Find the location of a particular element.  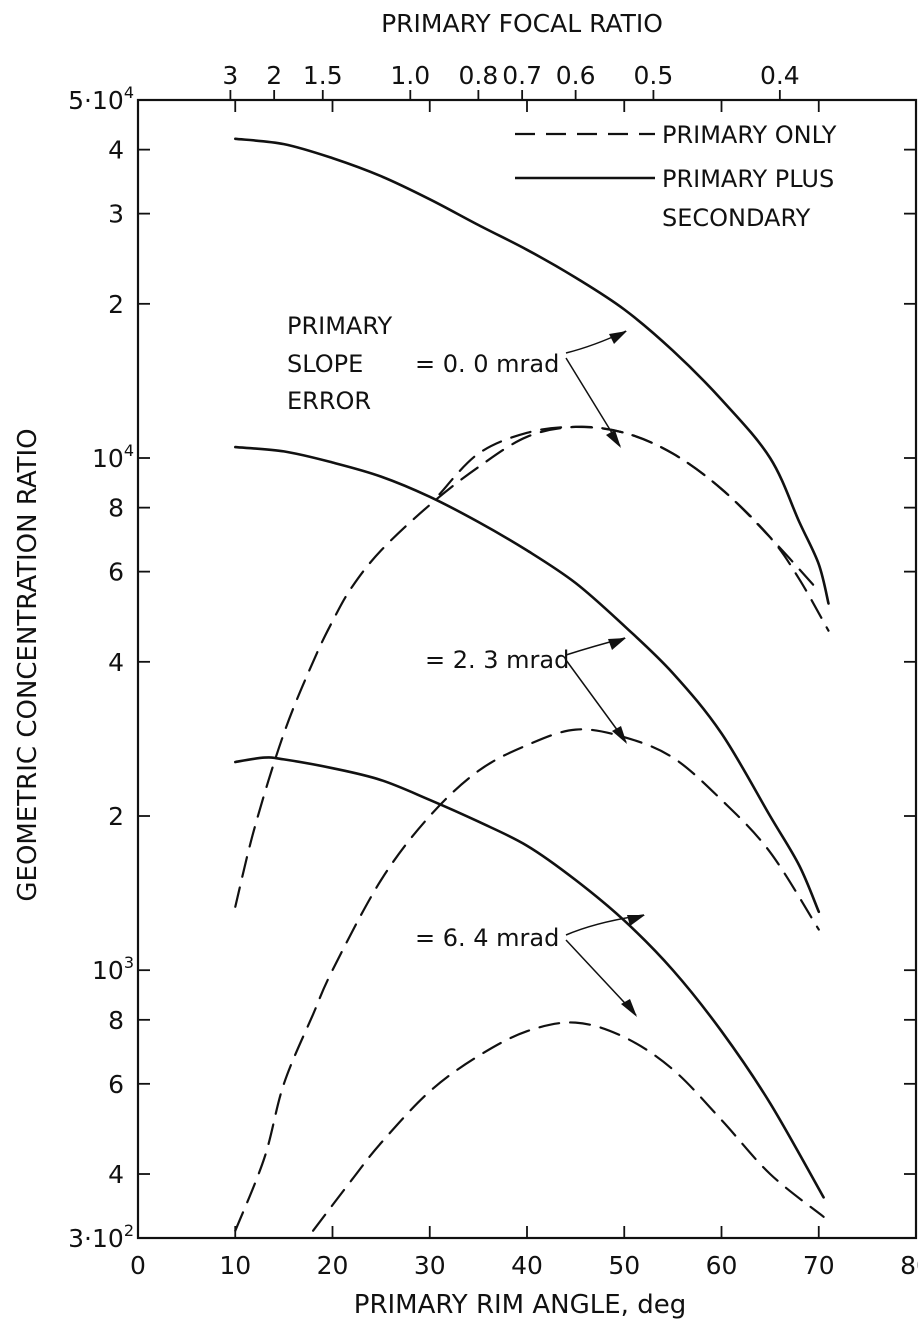

annotation-2-3-mrad: = 2. 3 mrad is located at coordinates (497, 660).